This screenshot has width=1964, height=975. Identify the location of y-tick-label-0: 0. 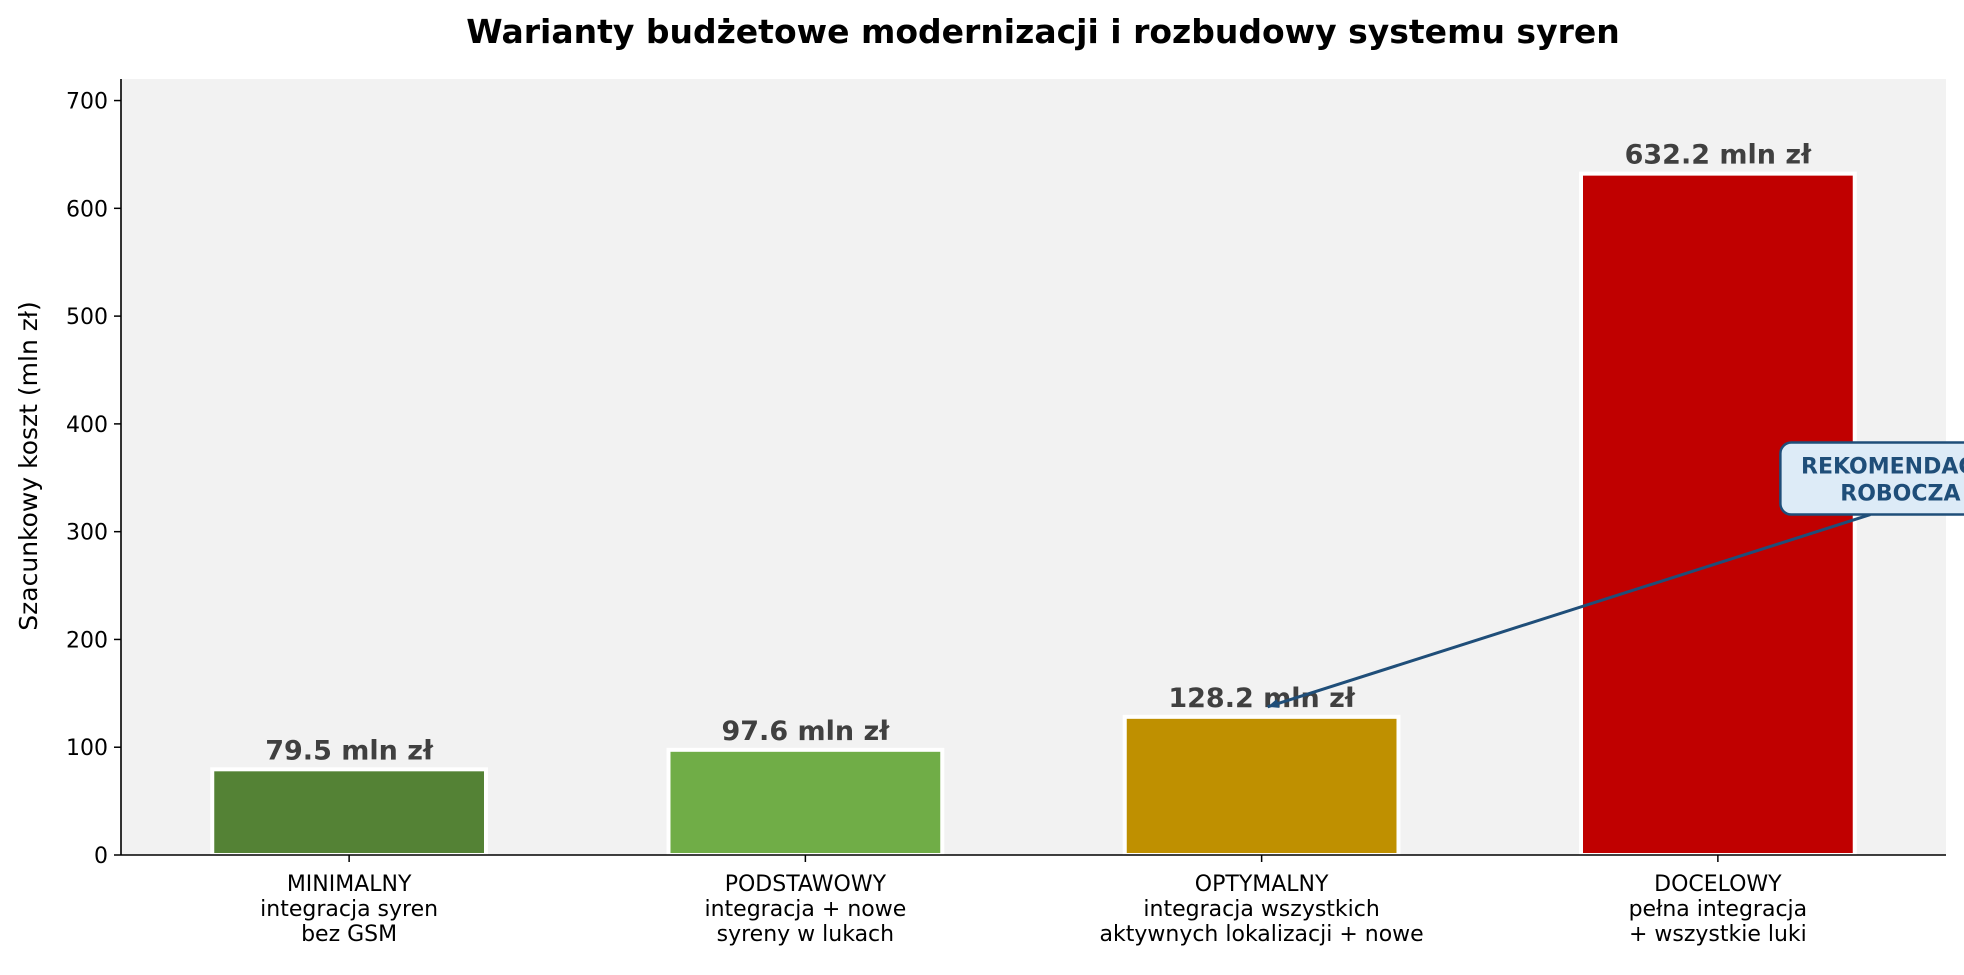
(101, 856).